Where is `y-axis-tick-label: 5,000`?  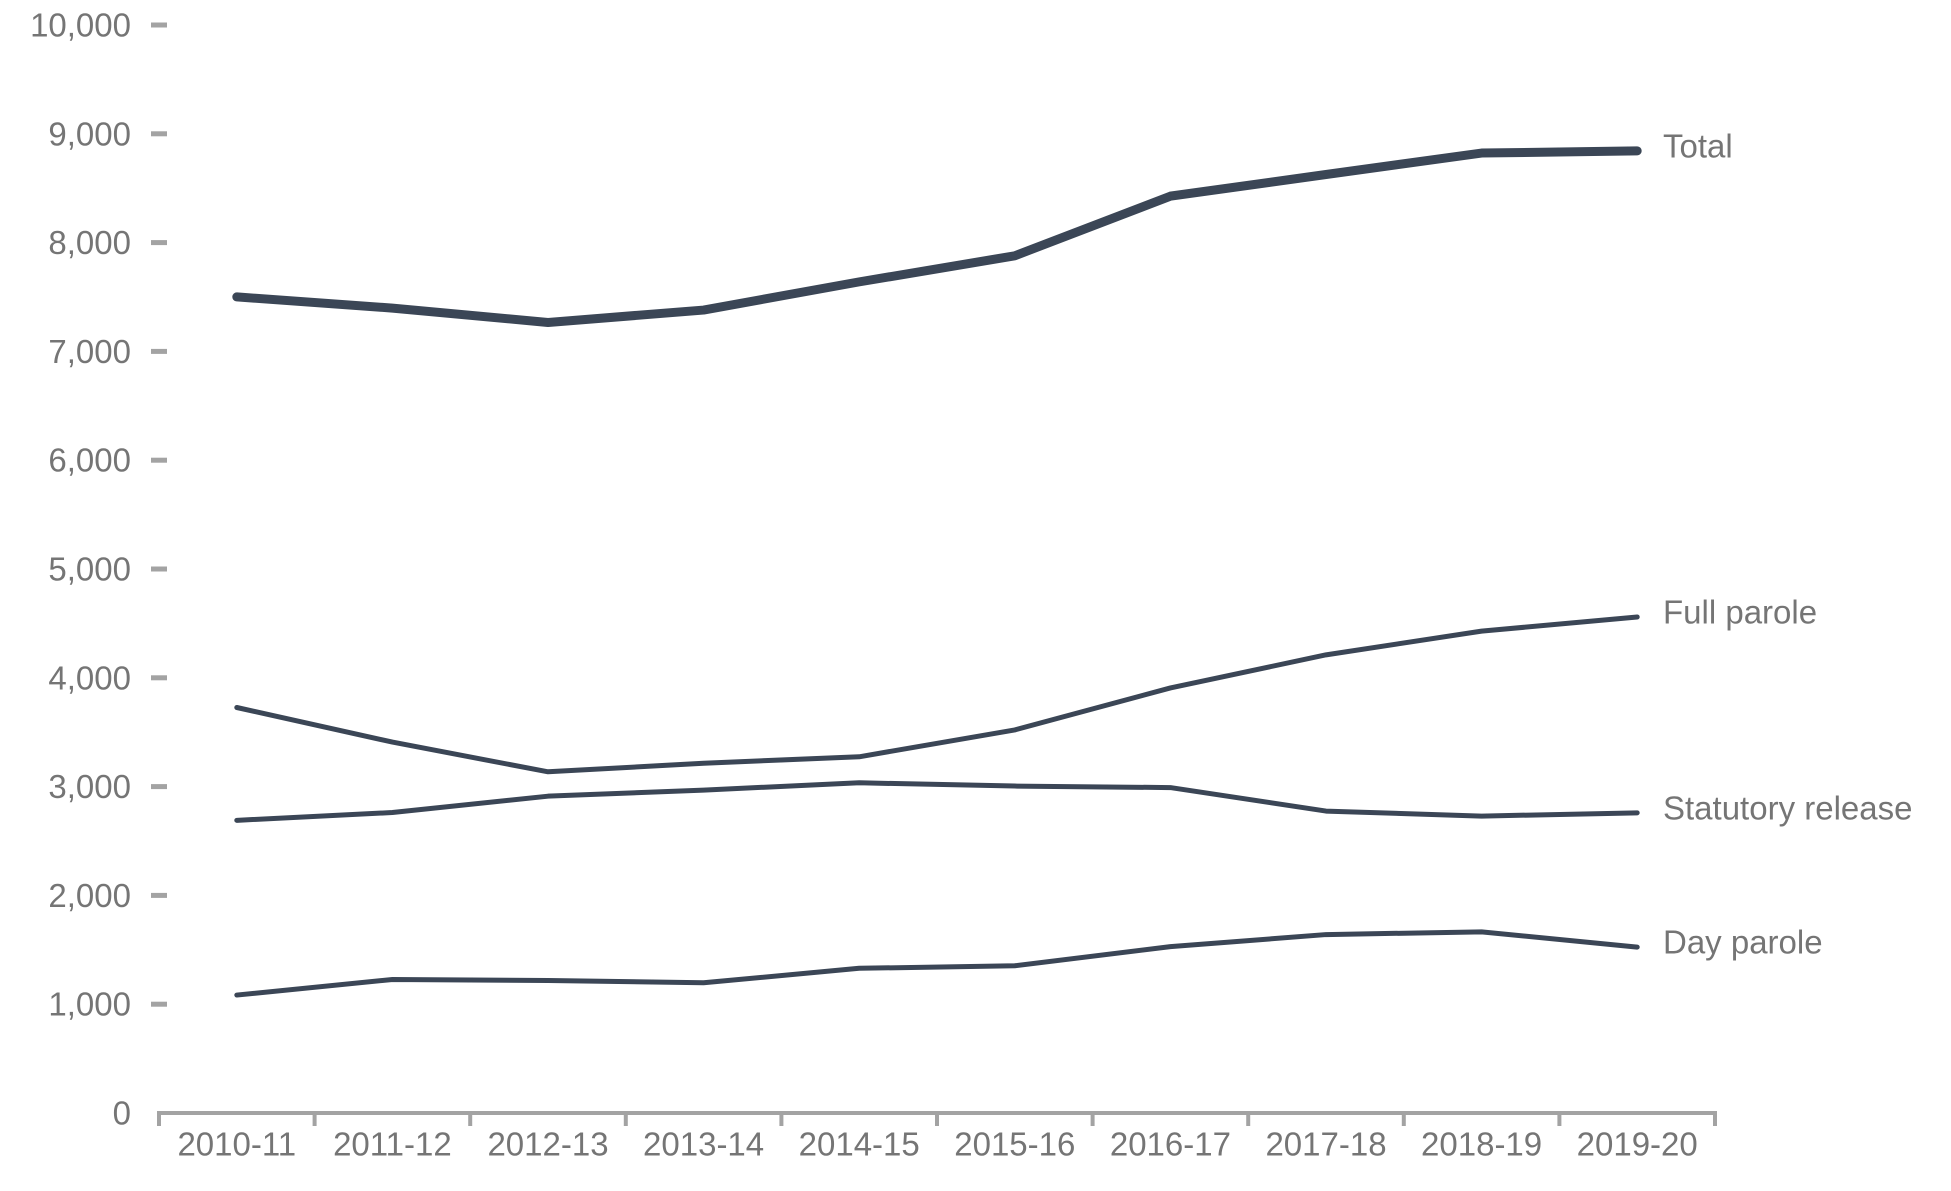 y-axis-tick-label: 5,000 is located at coordinates (89, 569).